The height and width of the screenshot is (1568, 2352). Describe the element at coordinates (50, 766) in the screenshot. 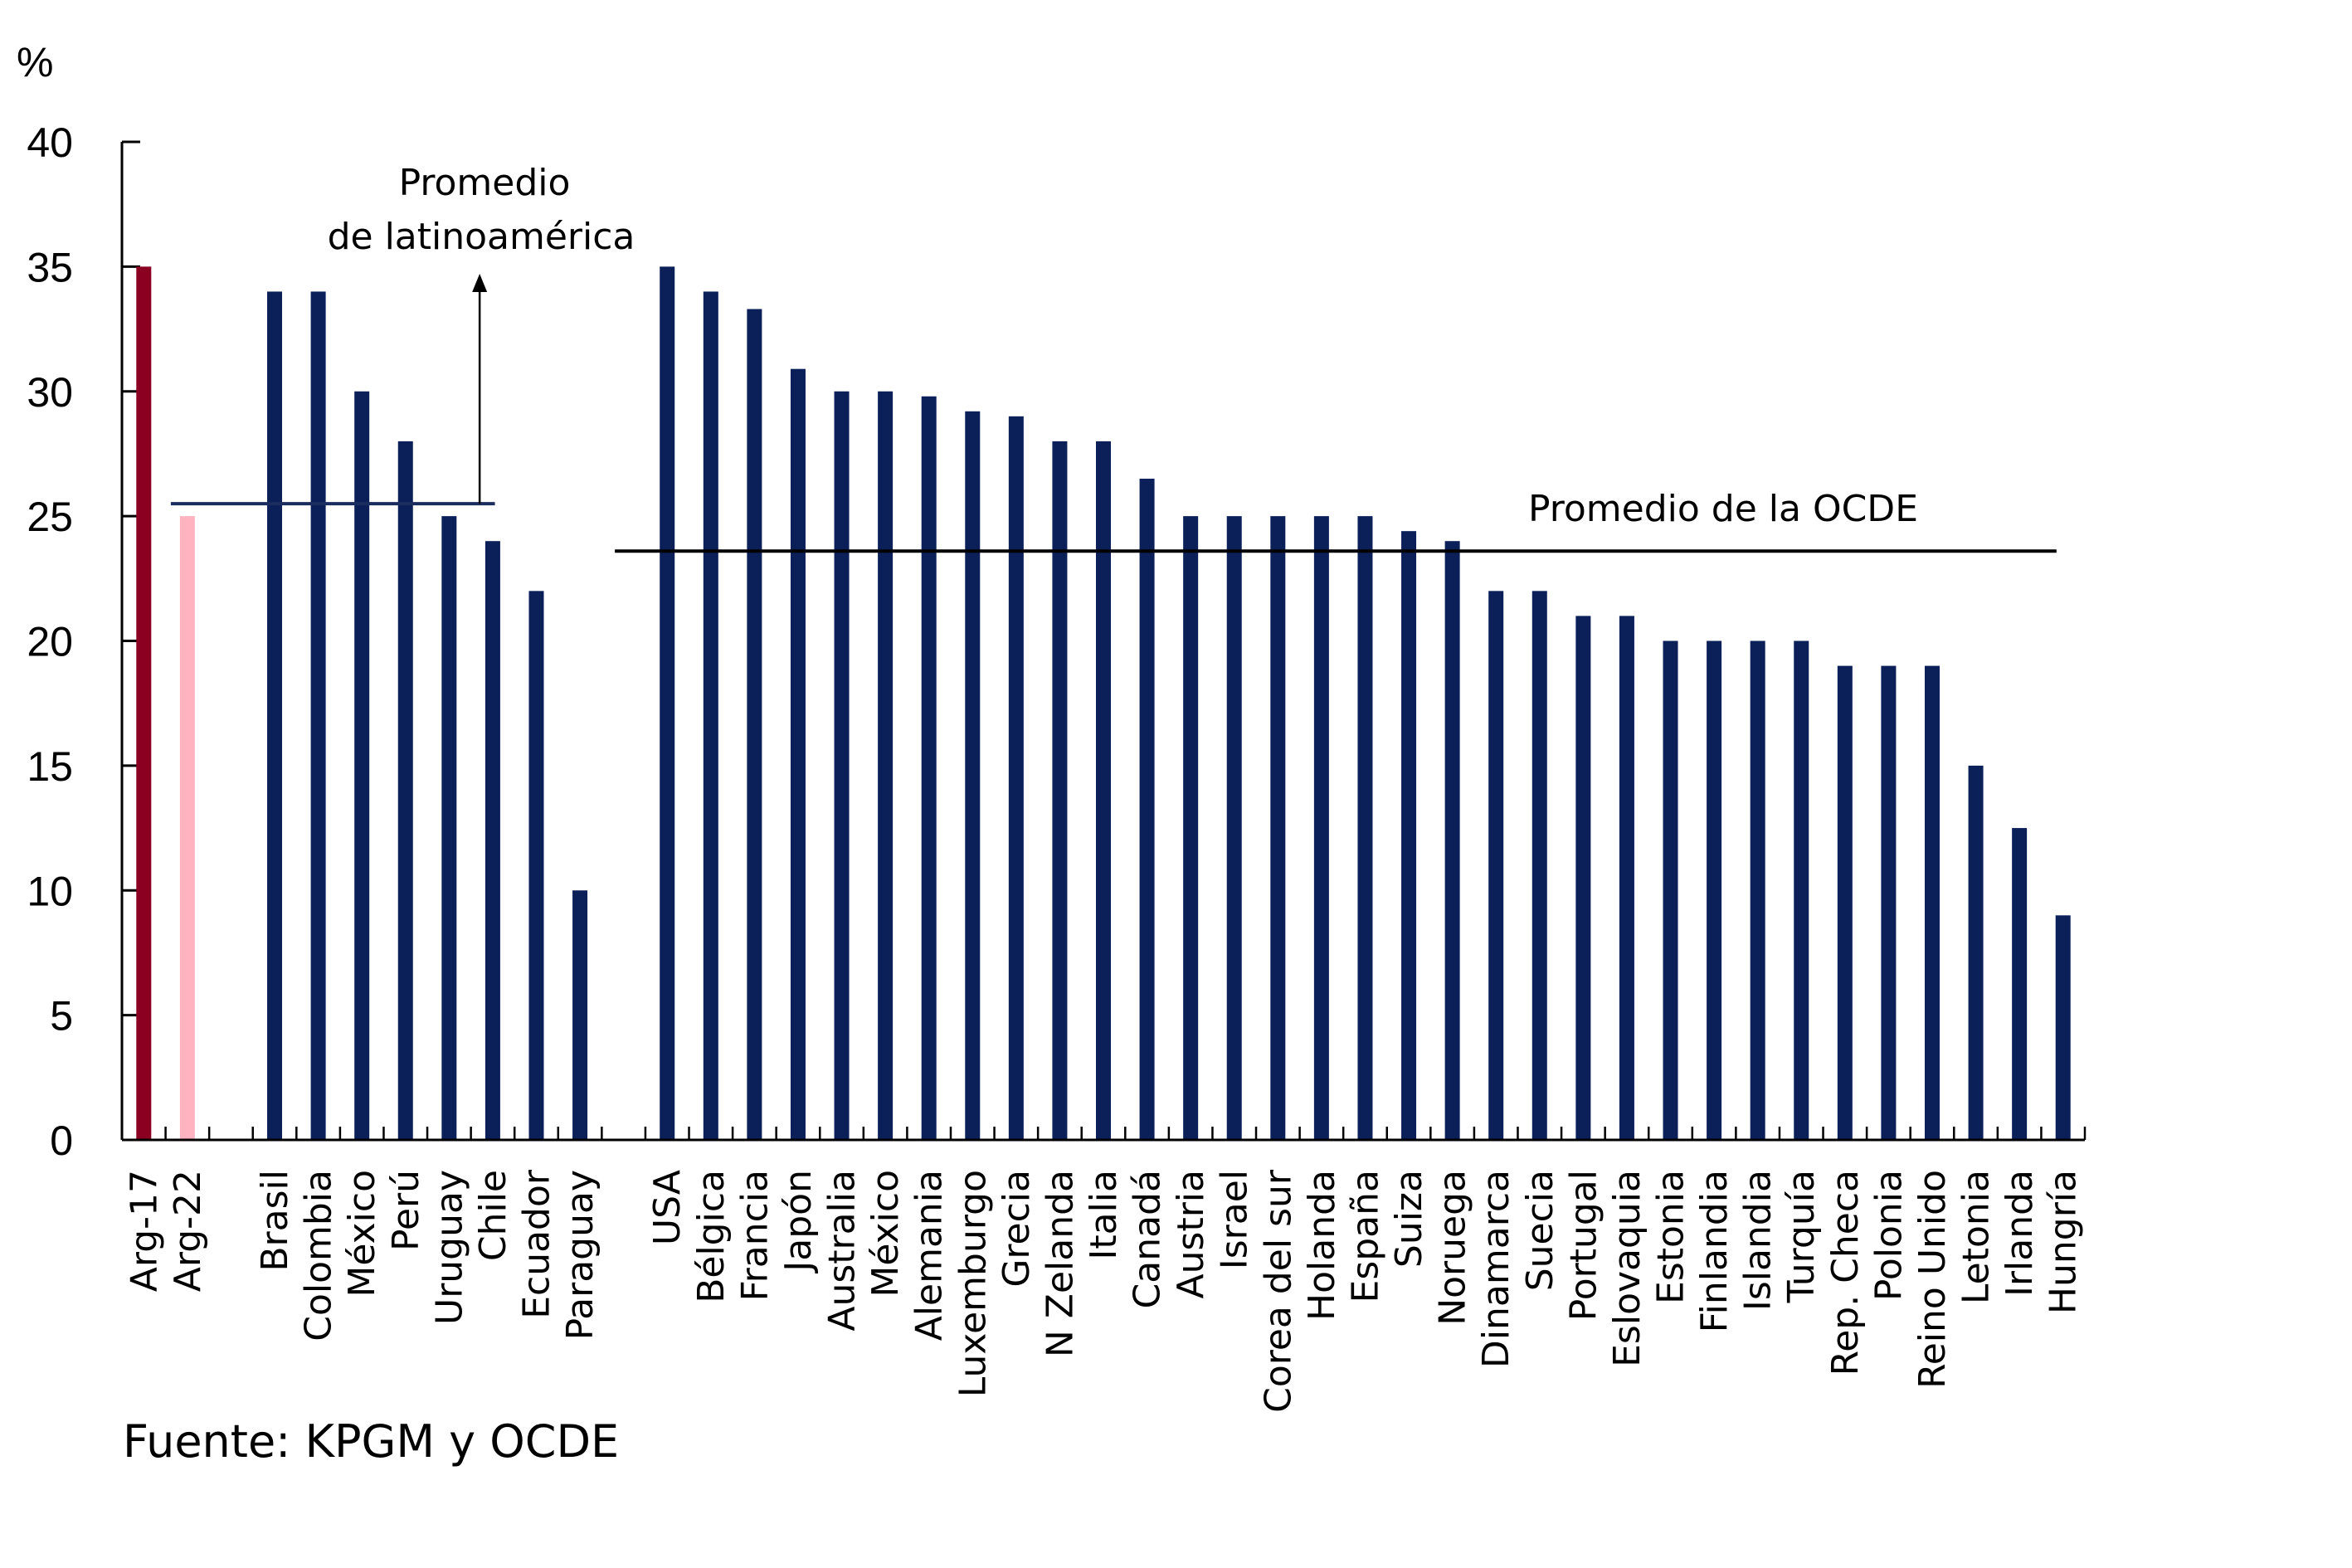

I see `y-tick-label: 15` at that location.